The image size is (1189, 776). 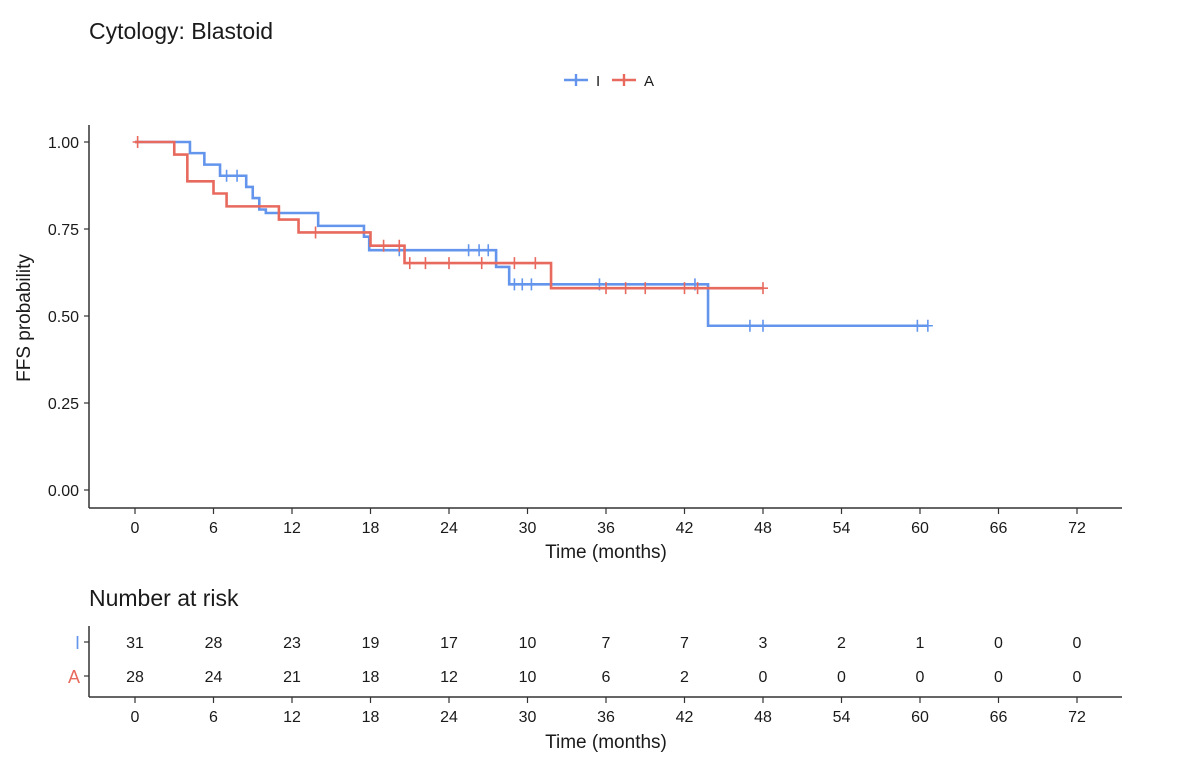 I want to click on legend-key-A, so click(x=624, y=80).